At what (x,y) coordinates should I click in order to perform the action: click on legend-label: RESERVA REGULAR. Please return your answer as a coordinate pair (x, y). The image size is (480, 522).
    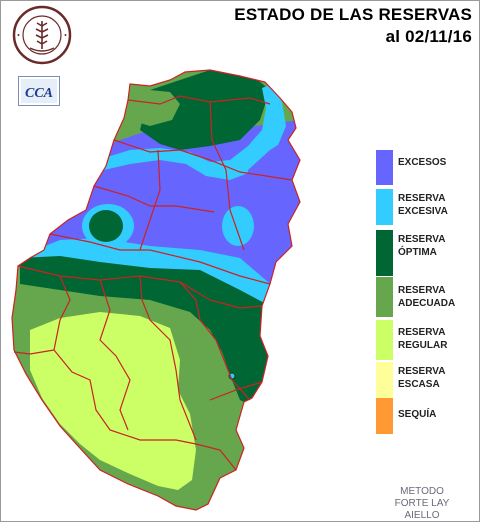
    Looking at the image, I should click on (423, 339).